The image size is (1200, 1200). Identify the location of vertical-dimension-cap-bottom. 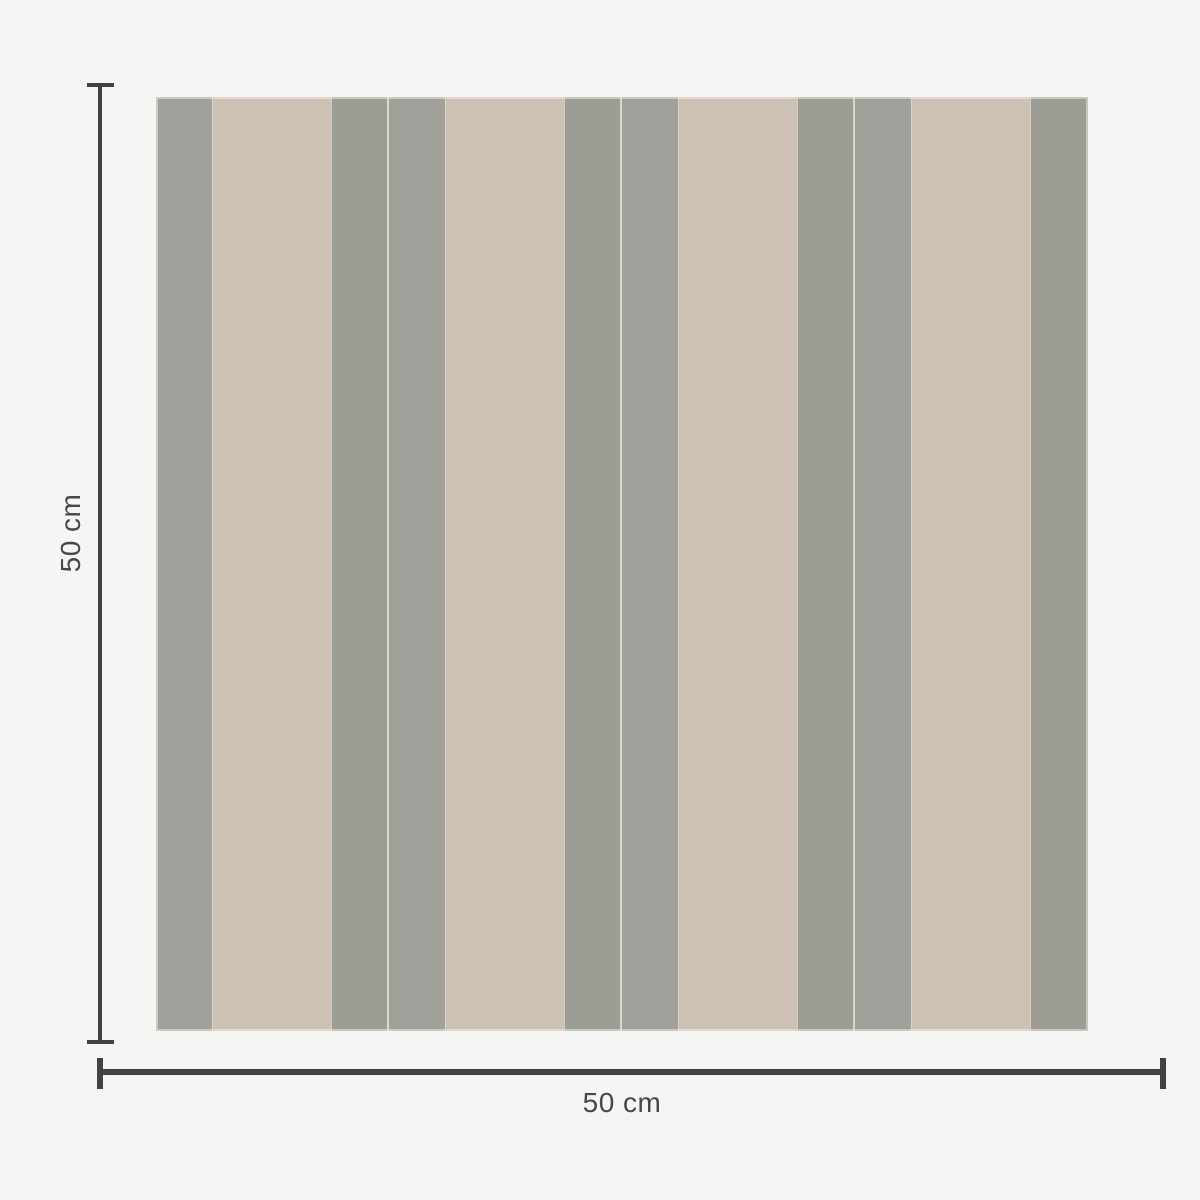
(100, 1042).